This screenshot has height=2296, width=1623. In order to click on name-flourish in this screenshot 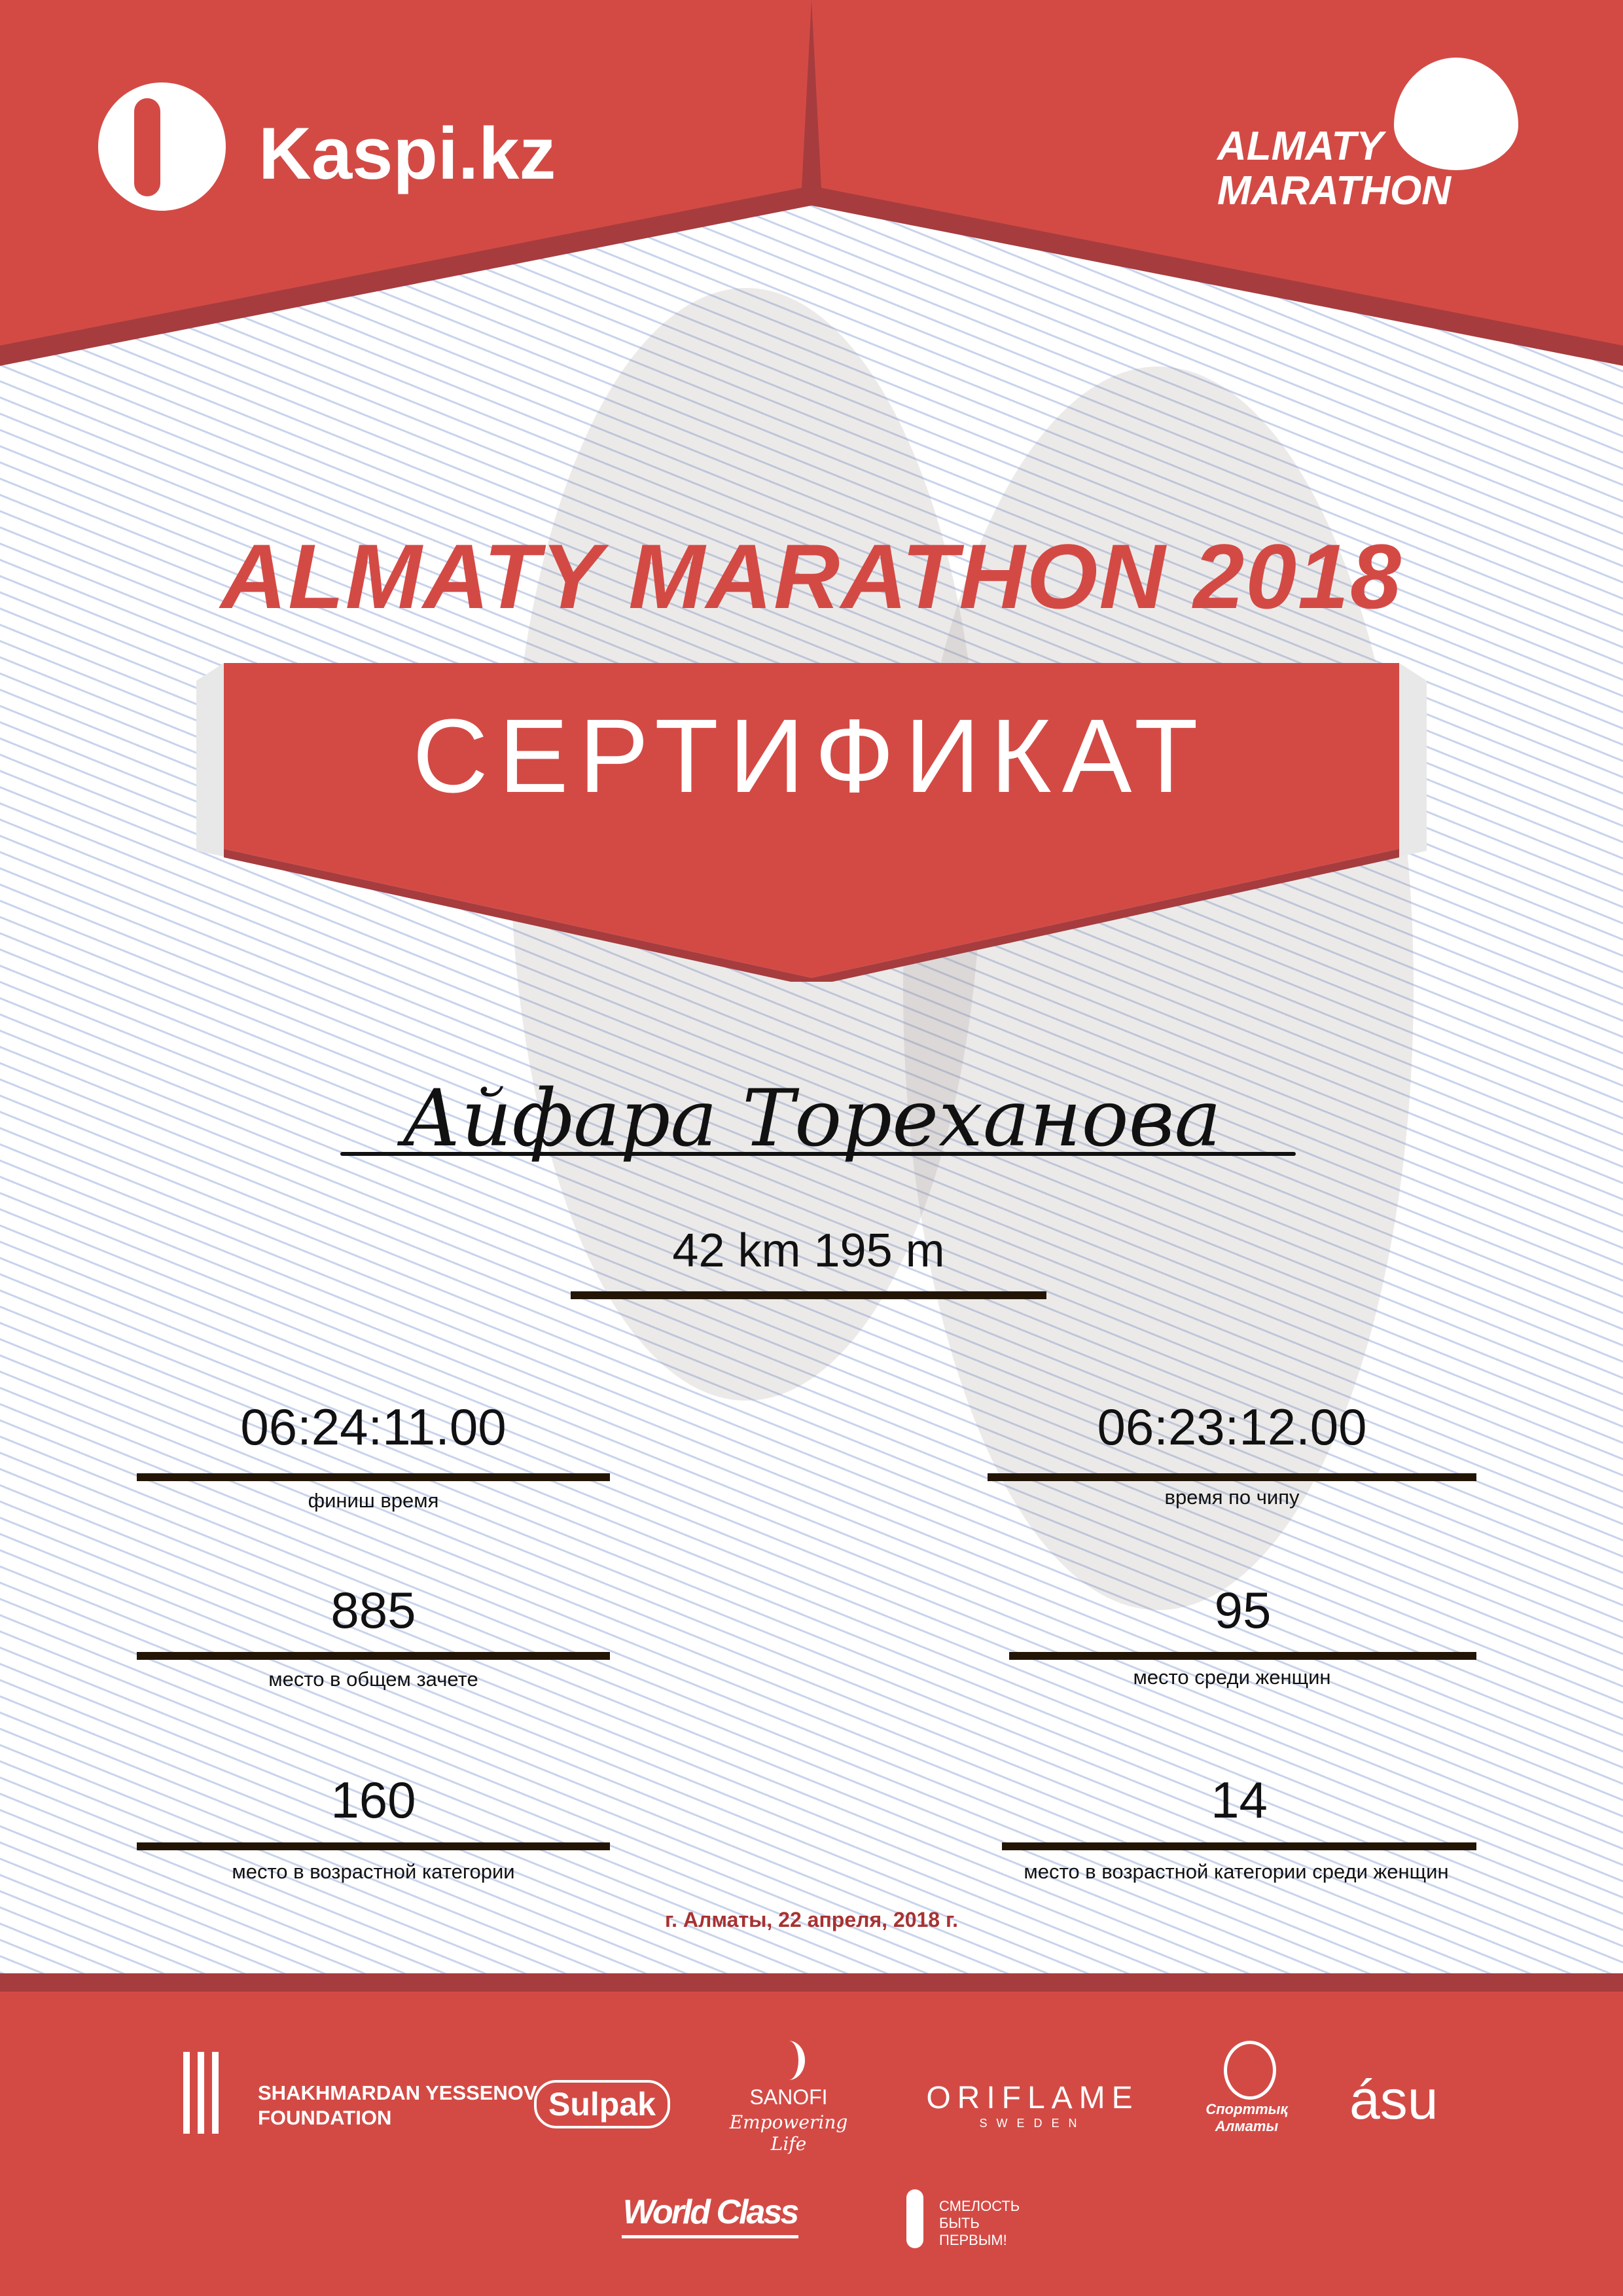, I will do `click(818, 1154)`.